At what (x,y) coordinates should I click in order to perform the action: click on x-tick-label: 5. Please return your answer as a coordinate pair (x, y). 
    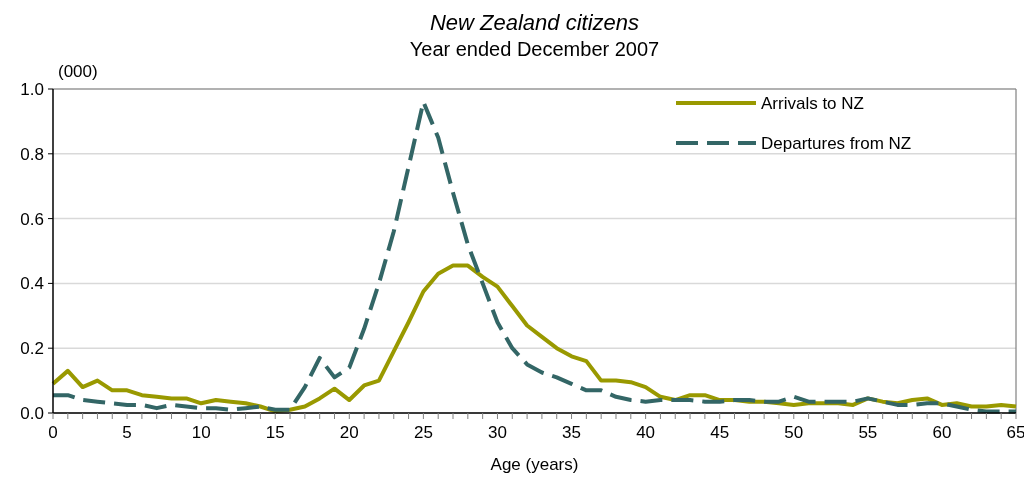
    Looking at the image, I should click on (127, 432).